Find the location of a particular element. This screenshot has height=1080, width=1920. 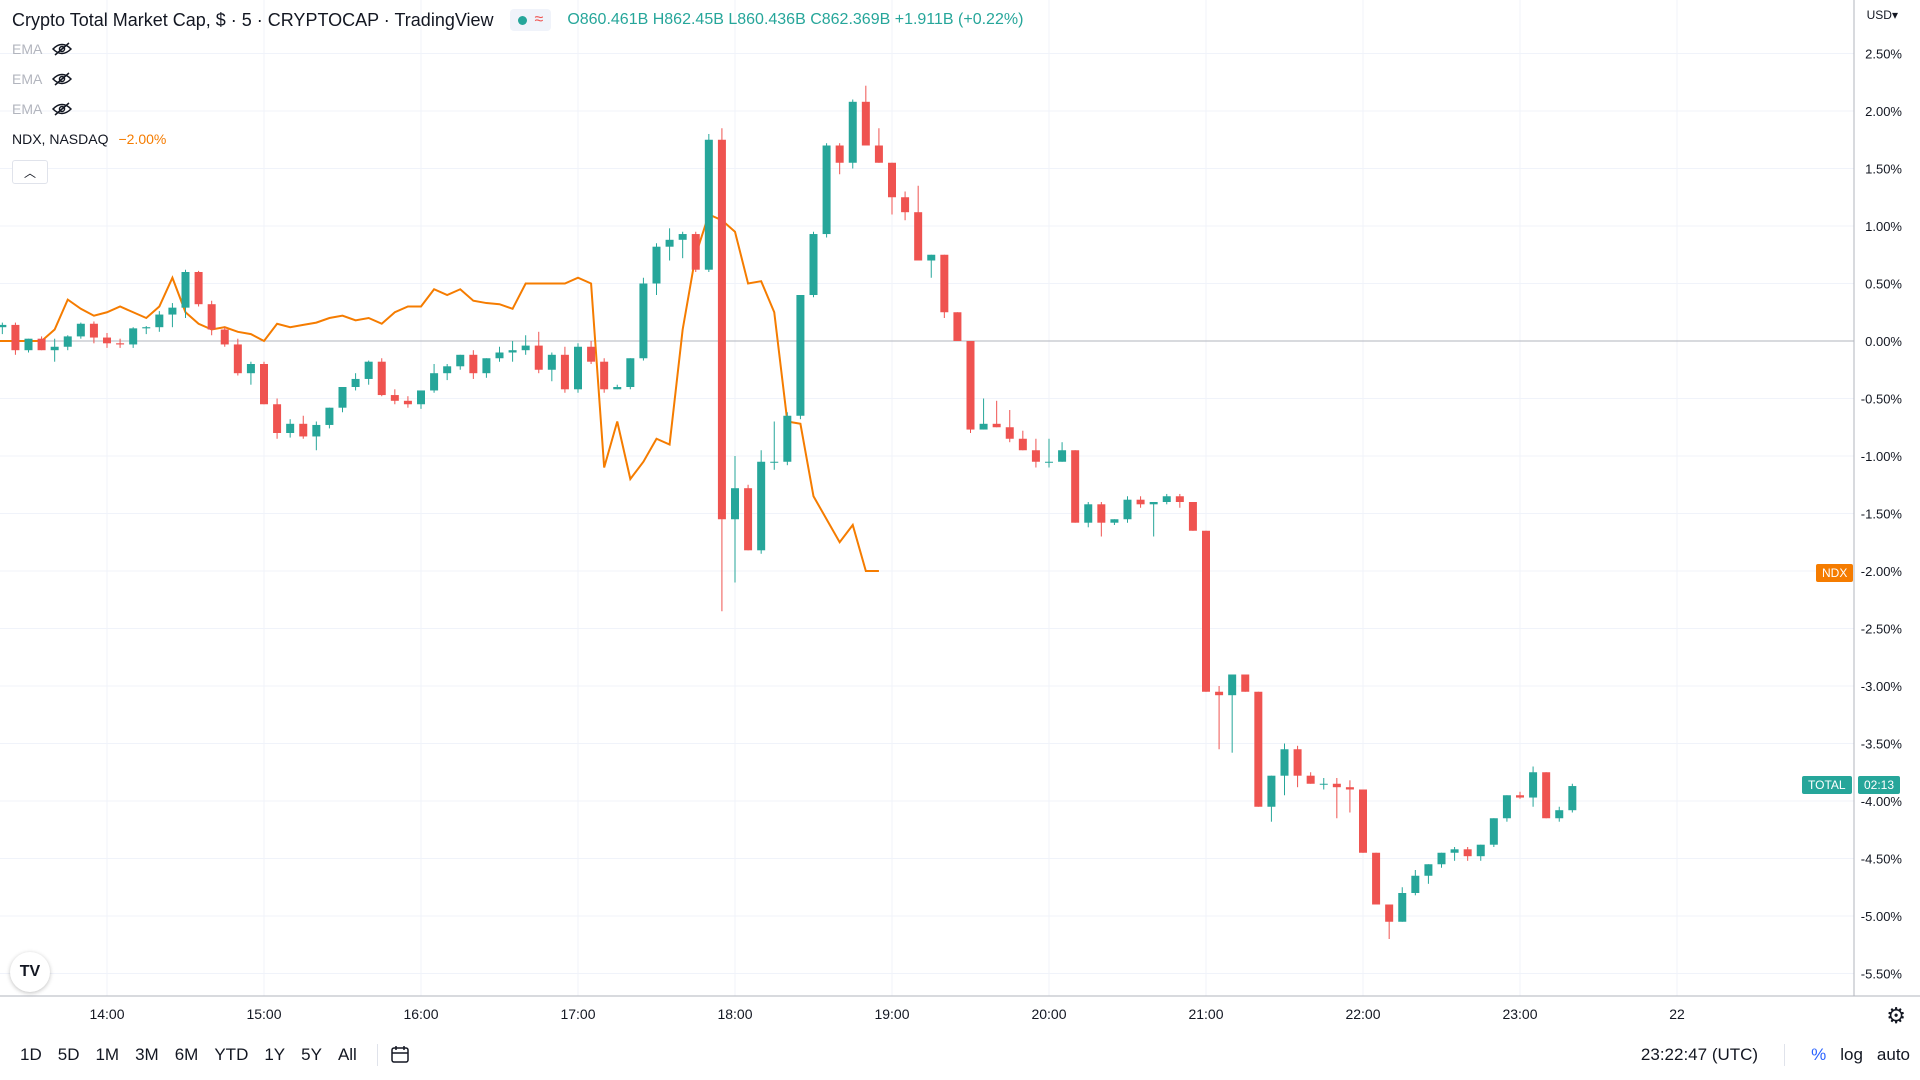

y-tick-label: 1.50% is located at coordinates (1883, 169).